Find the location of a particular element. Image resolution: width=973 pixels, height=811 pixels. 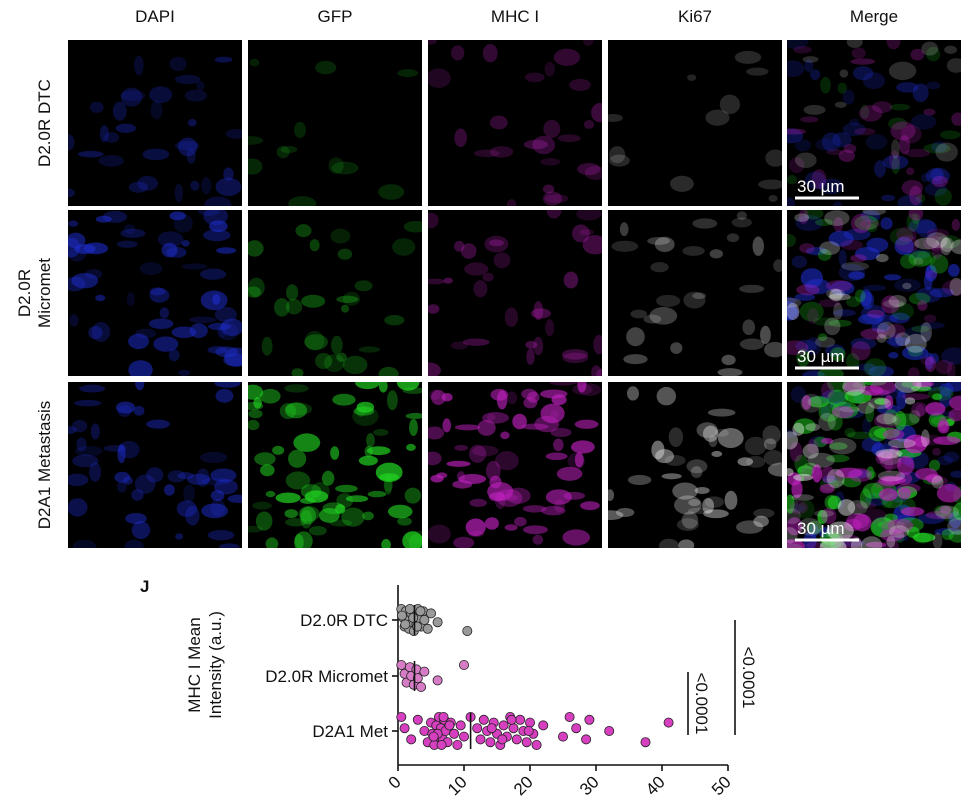

x-tick-label: 50 is located at coordinates (721, 785).